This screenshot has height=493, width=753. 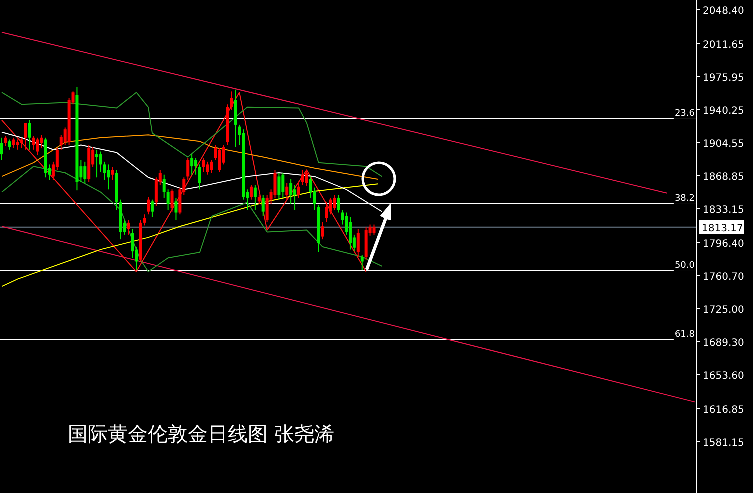 What do you see at coordinates (723, 310) in the screenshot?
I see `y-tick-label: 1725.00` at bounding box center [723, 310].